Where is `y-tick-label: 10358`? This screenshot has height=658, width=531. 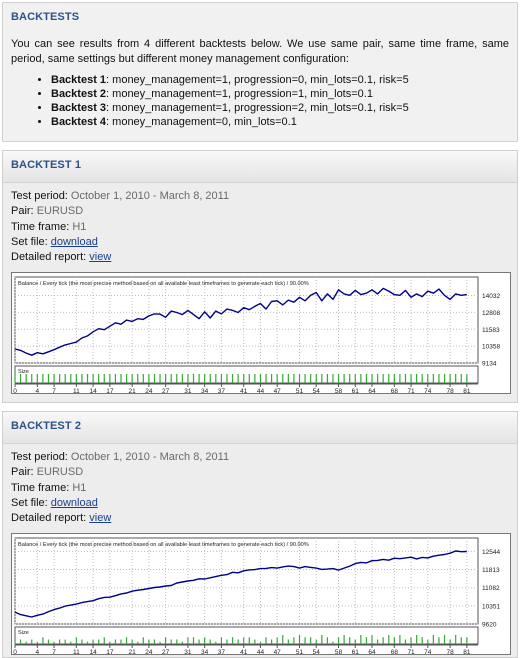
y-tick-label: 10358 is located at coordinates (491, 347).